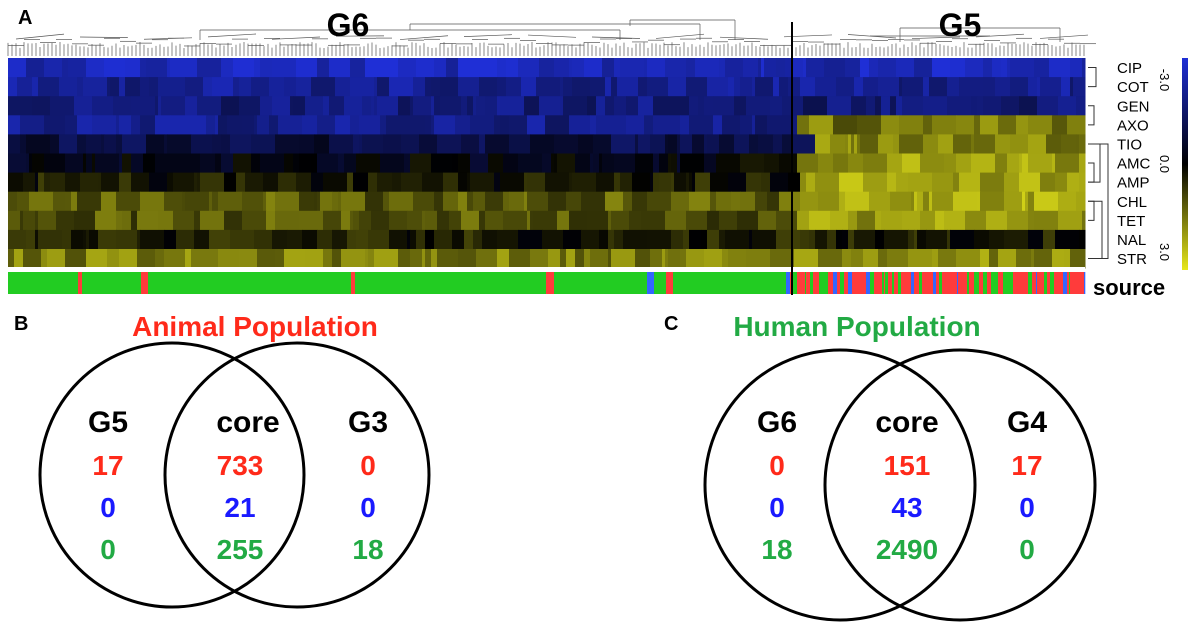  Describe the element at coordinates (1064, 36) in the screenshot. I see `dendrogram-branch` at that location.